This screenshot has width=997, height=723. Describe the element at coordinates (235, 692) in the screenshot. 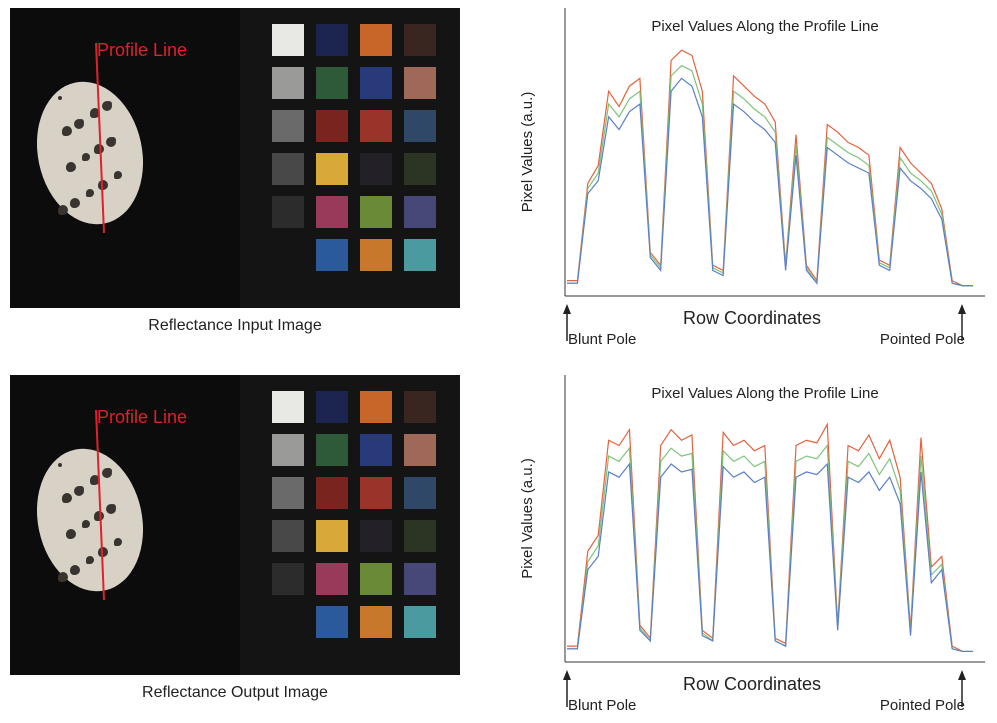

I see `image-caption: Reflectance Output Image` at that location.